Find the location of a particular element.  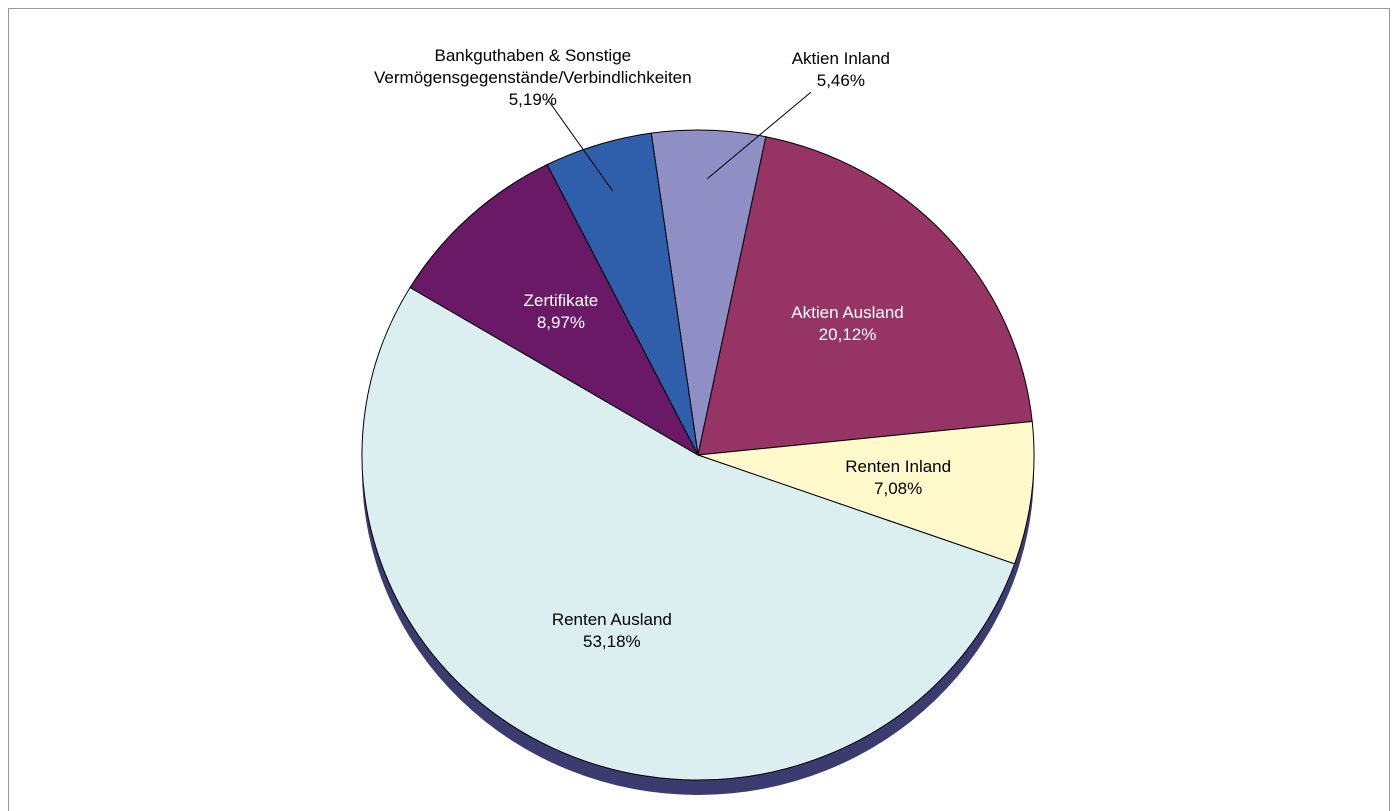

label-value: 20,12% is located at coordinates (847, 335).